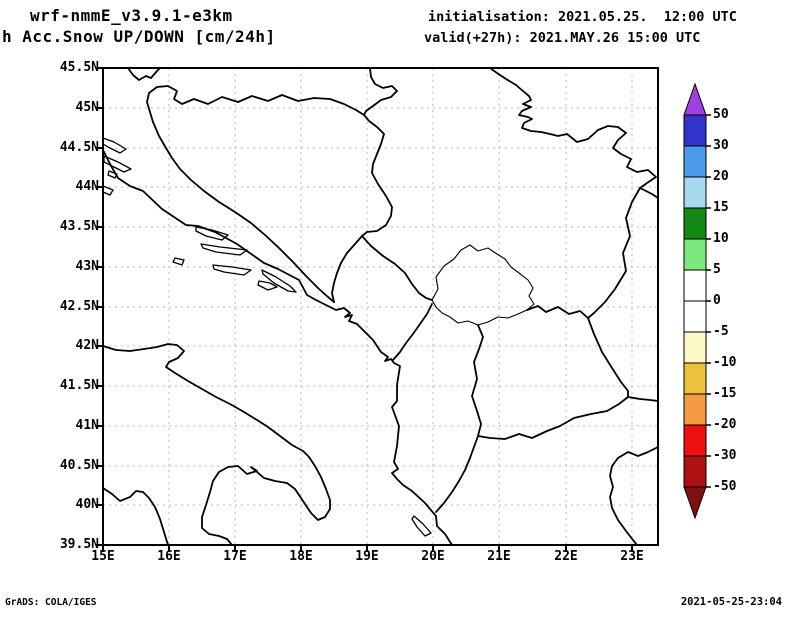 The height and width of the screenshot is (618, 800). I want to click on island-pag, so click(114, 145).